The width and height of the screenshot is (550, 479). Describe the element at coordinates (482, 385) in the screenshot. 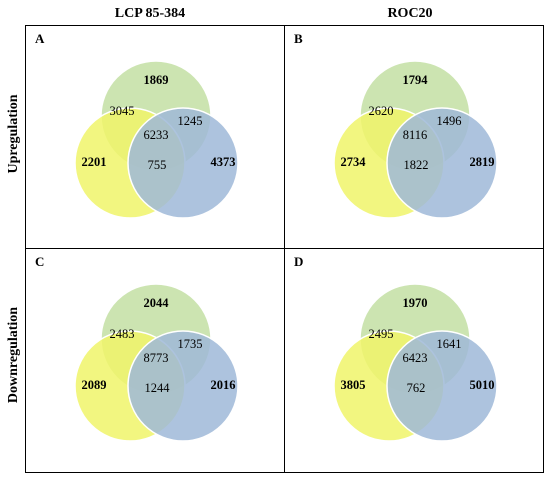

I see `count-blue-only: 5010` at that location.